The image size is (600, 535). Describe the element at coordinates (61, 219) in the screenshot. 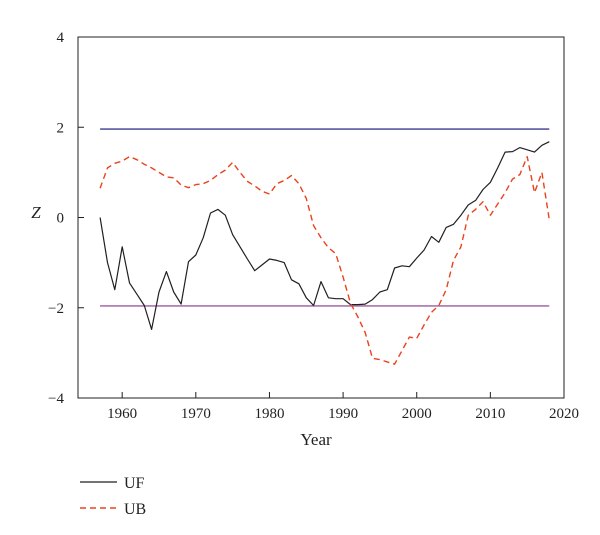

I see `y-tick-label: 0` at that location.